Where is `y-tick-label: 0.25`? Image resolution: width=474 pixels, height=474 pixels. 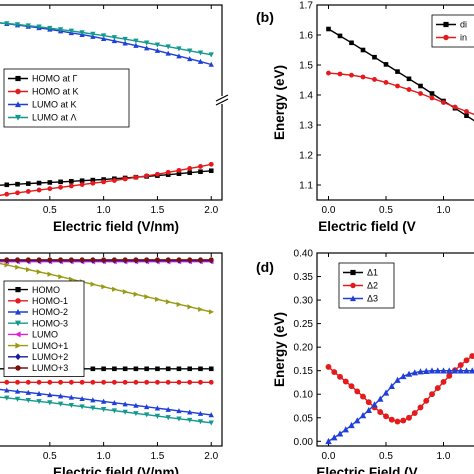
y-tick-label: 0.25 is located at coordinates (304, 324).